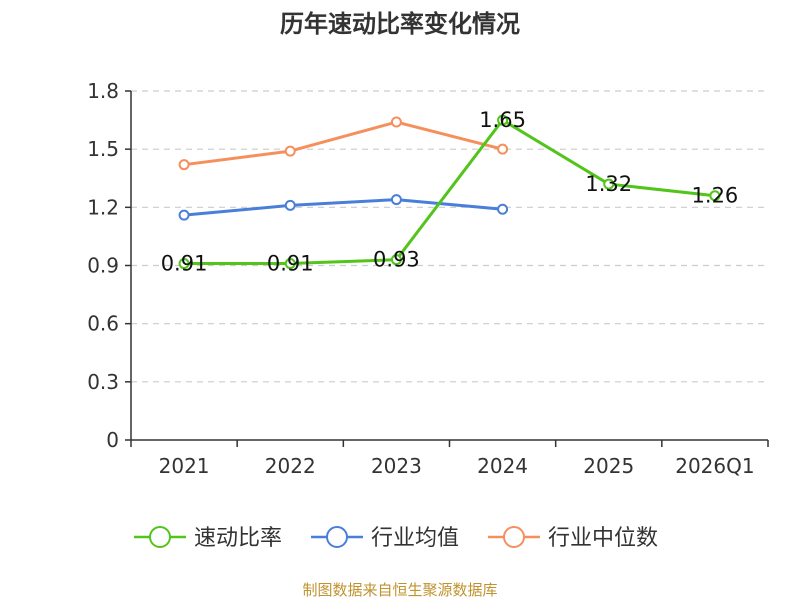 The width and height of the screenshot is (800, 600). Describe the element at coordinates (112, 440) in the screenshot. I see `y-tick-label-0: 0` at that location.